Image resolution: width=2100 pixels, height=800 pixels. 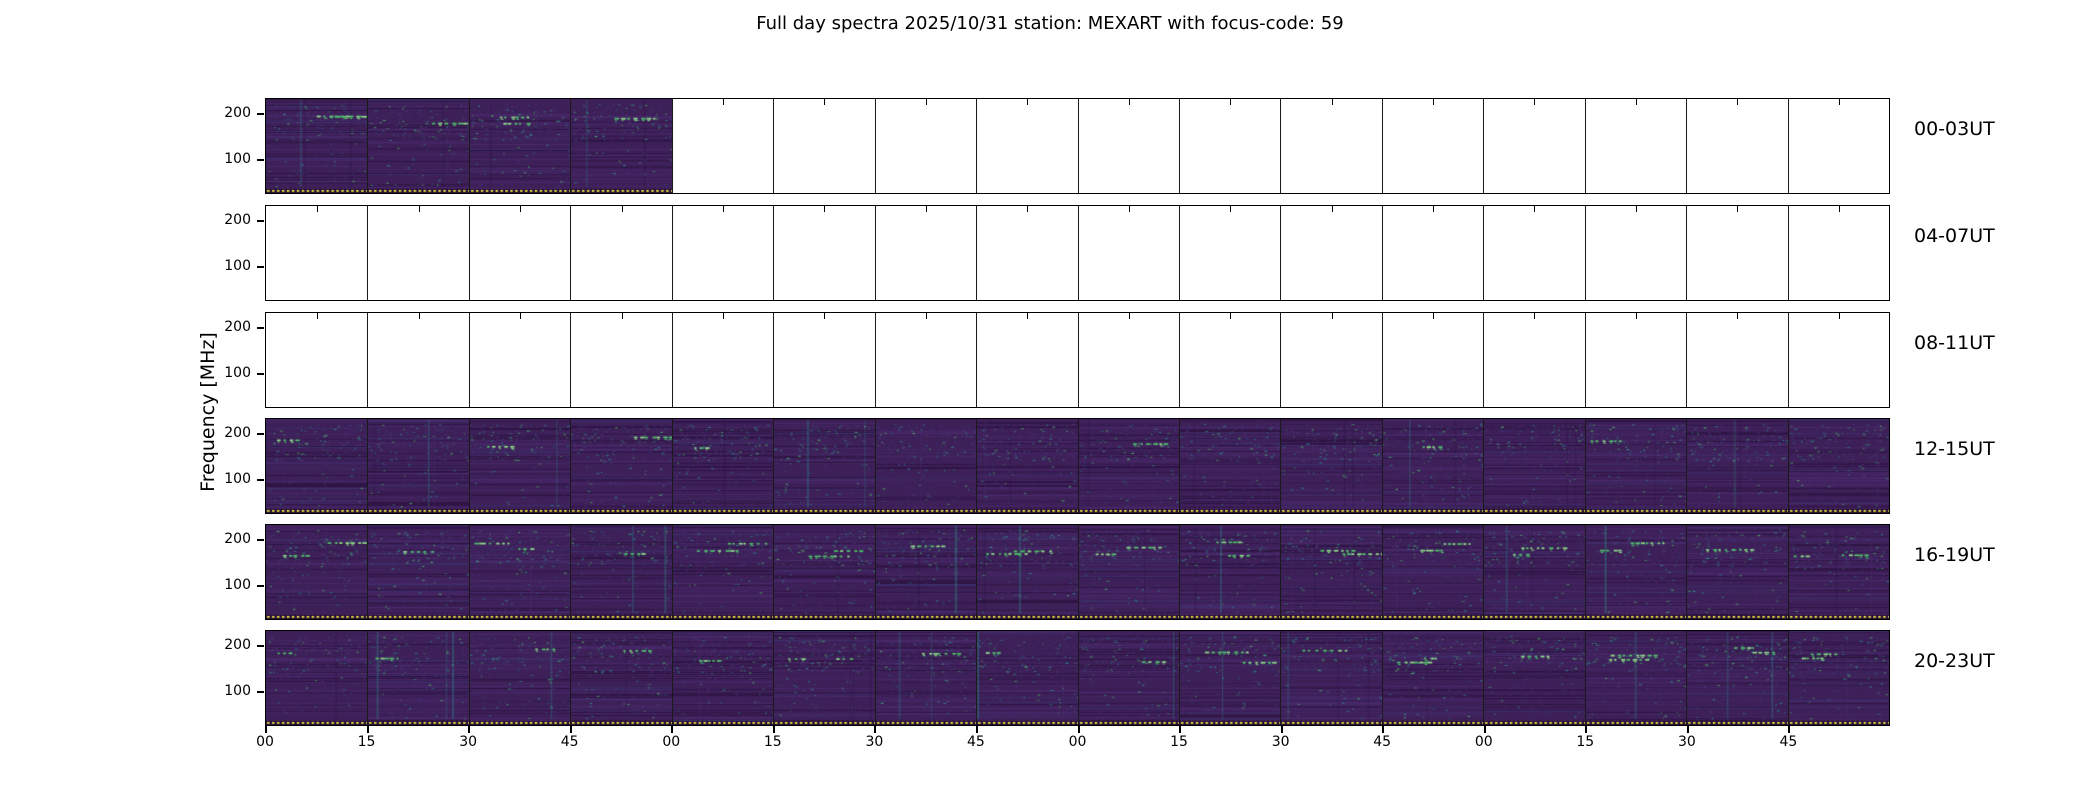 What do you see at coordinates (208, 412) in the screenshot?
I see `y-axis-label: Frequency [MHz]` at bounding box center [208, 412].